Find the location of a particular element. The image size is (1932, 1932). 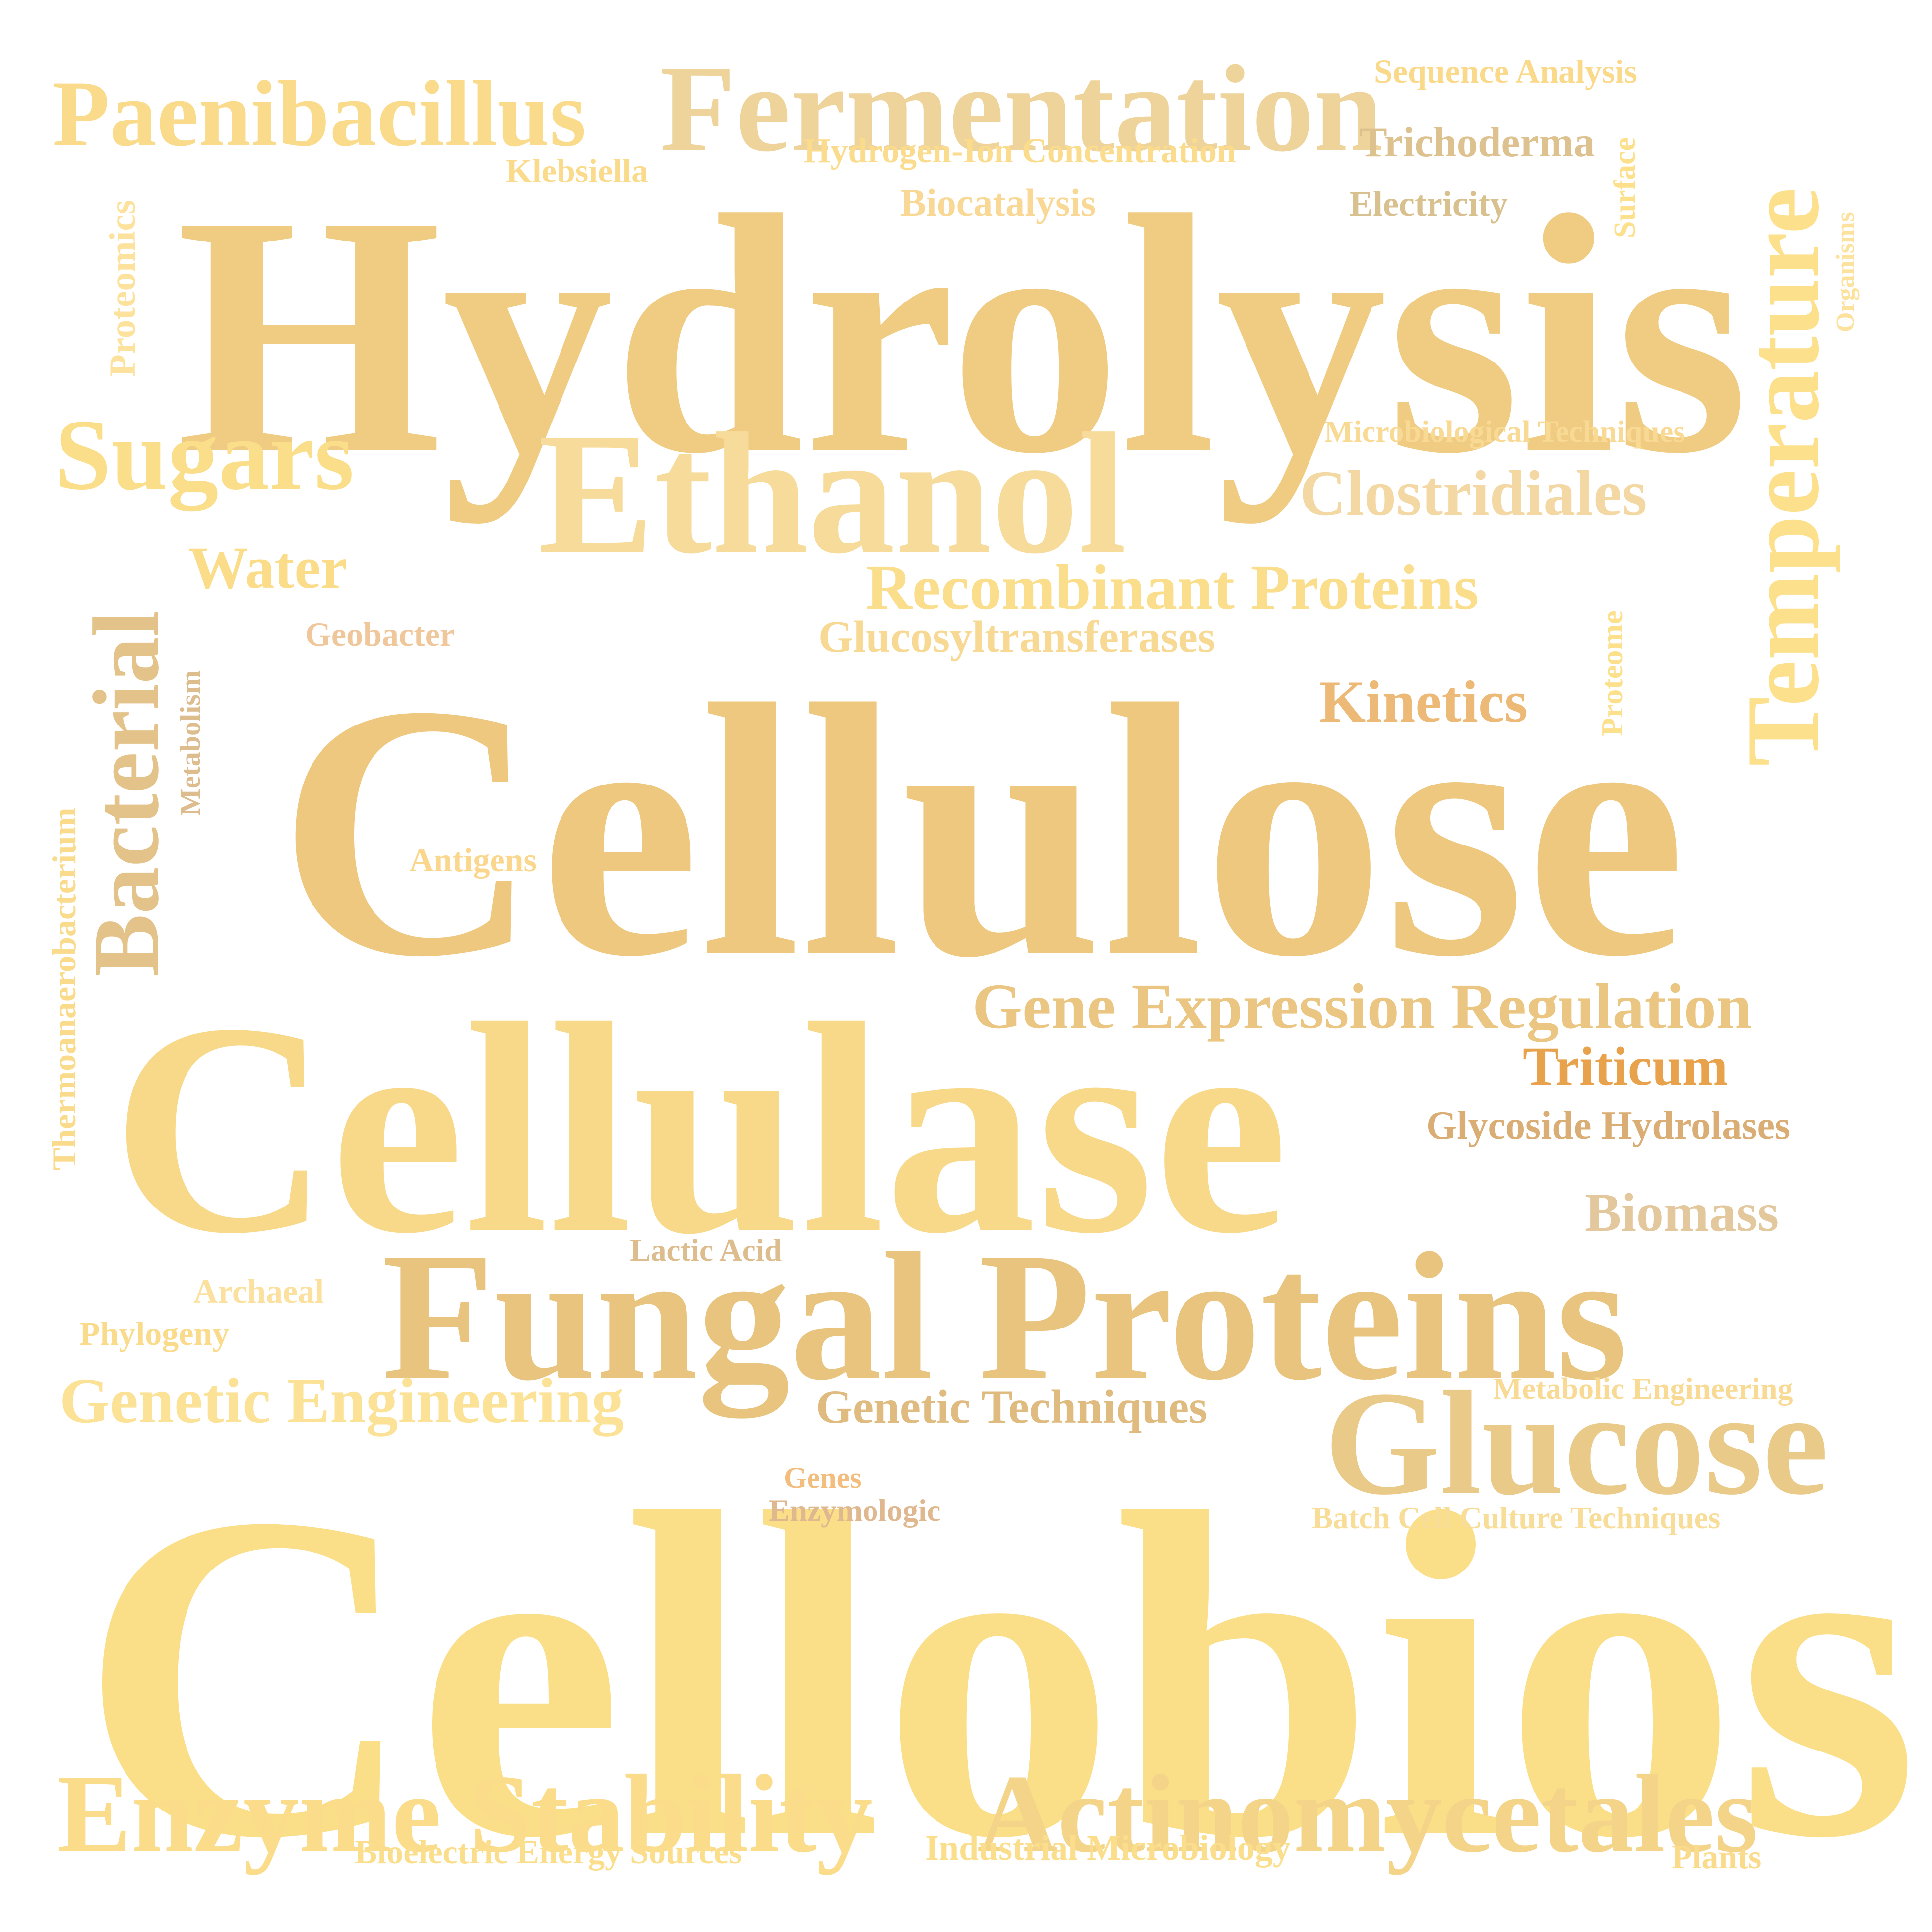

word-kinetics: Kinetics is located at coordinates (1423, 701).